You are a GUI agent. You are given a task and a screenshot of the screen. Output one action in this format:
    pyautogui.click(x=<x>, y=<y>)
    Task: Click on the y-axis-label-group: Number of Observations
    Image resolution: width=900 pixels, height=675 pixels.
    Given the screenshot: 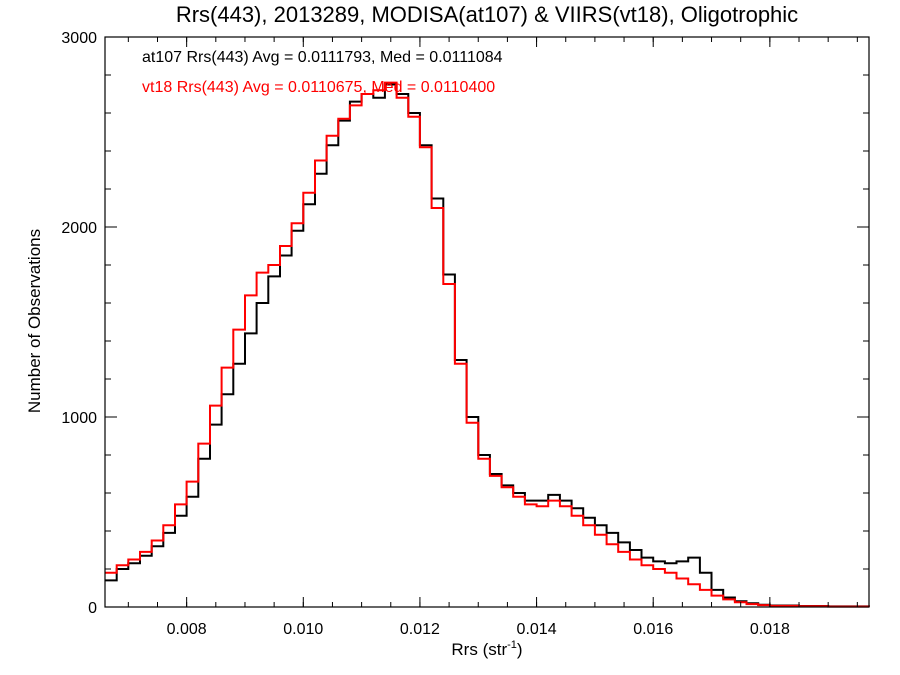 What is the action you would take?
    pyautogui.click(x=34, y=321)
    